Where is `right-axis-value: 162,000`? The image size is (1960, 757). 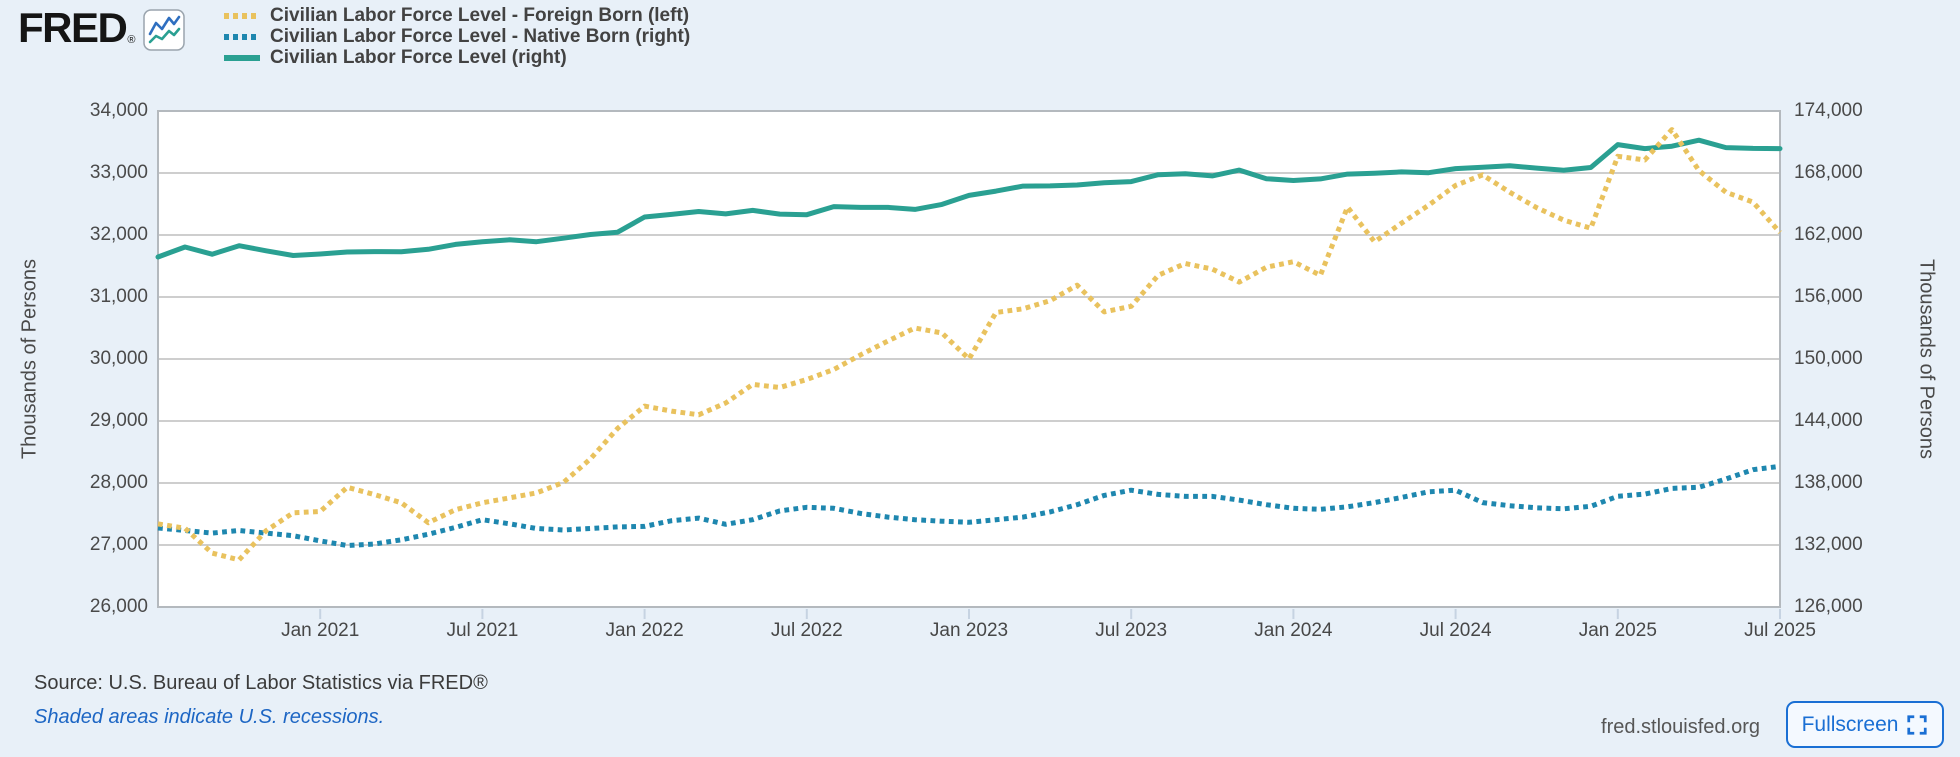 right-axis-value: 162,000 is located at coordinates (1828, 234).